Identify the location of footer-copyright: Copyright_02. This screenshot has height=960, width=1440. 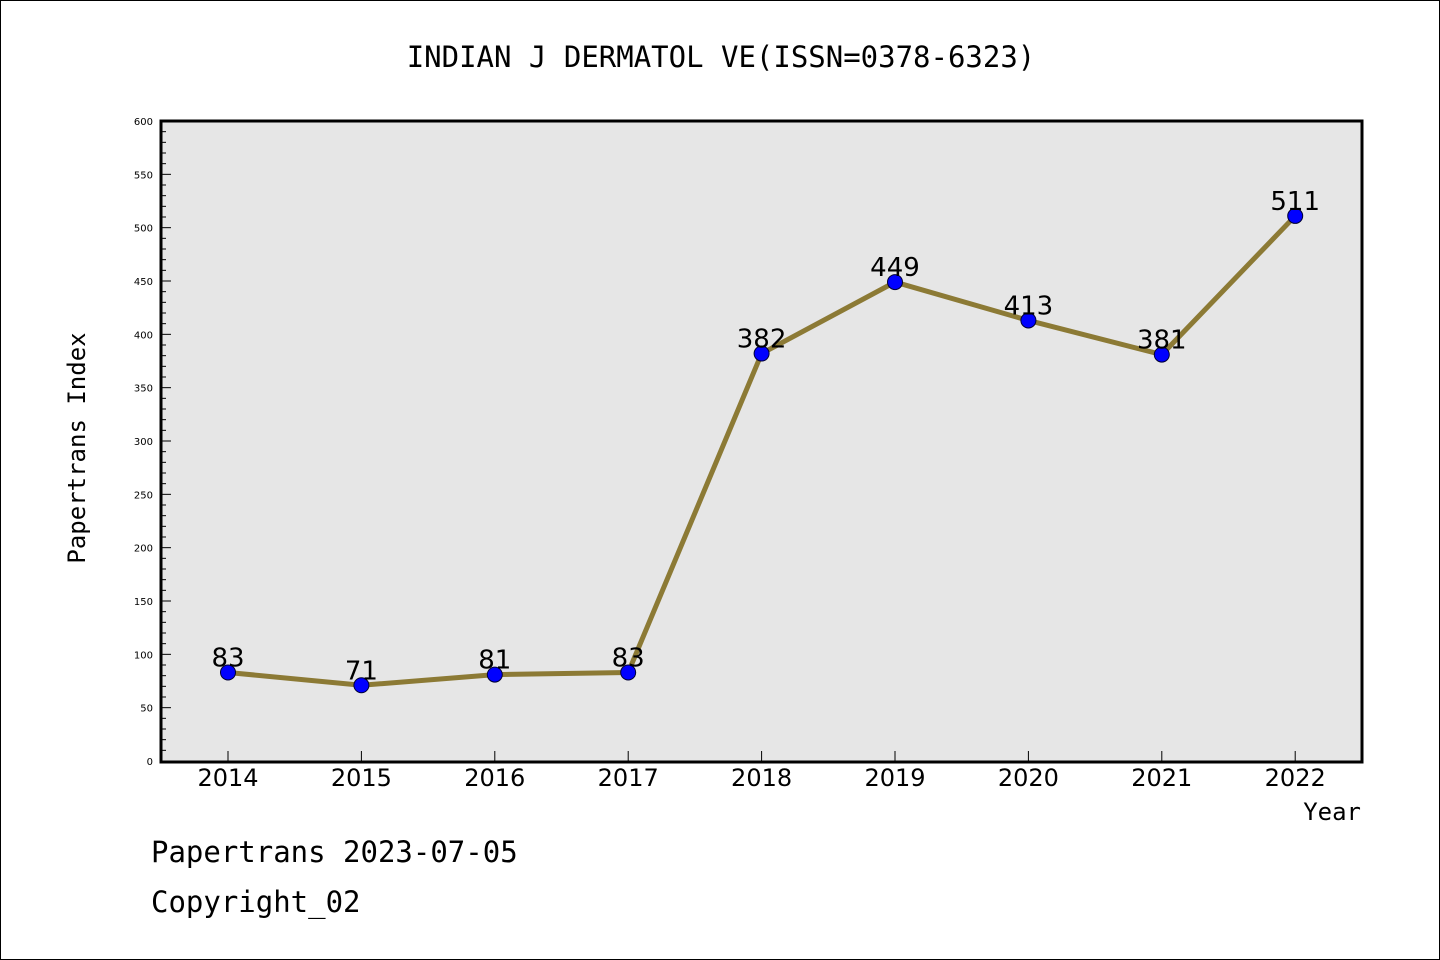
(256, 902).